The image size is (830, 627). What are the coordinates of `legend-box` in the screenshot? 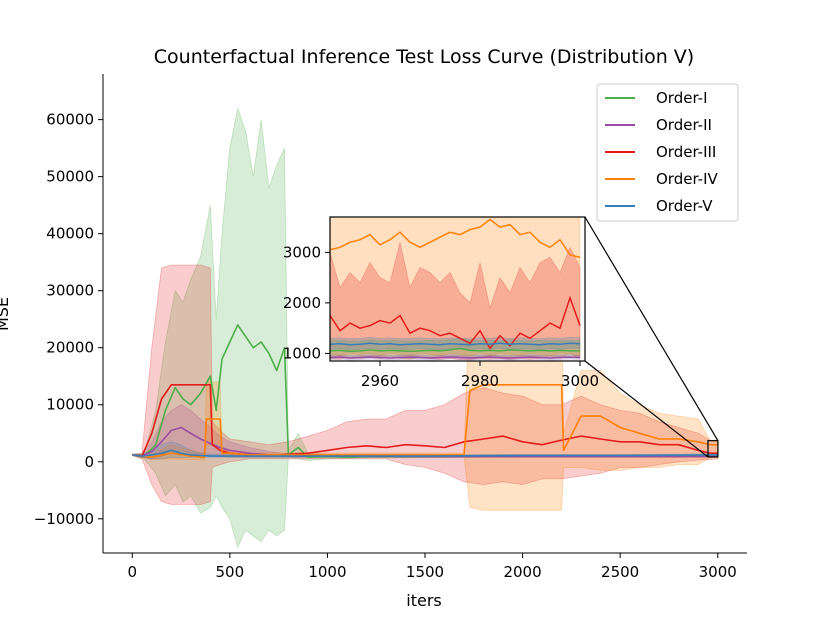 It's located at (667, 152).